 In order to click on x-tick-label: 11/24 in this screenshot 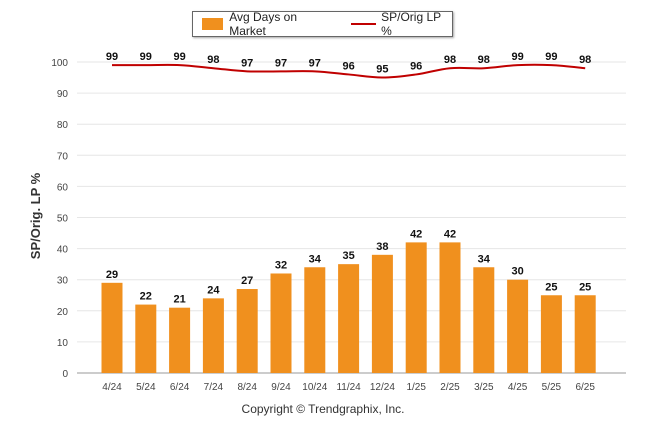, I will do `click(348, 387)`.